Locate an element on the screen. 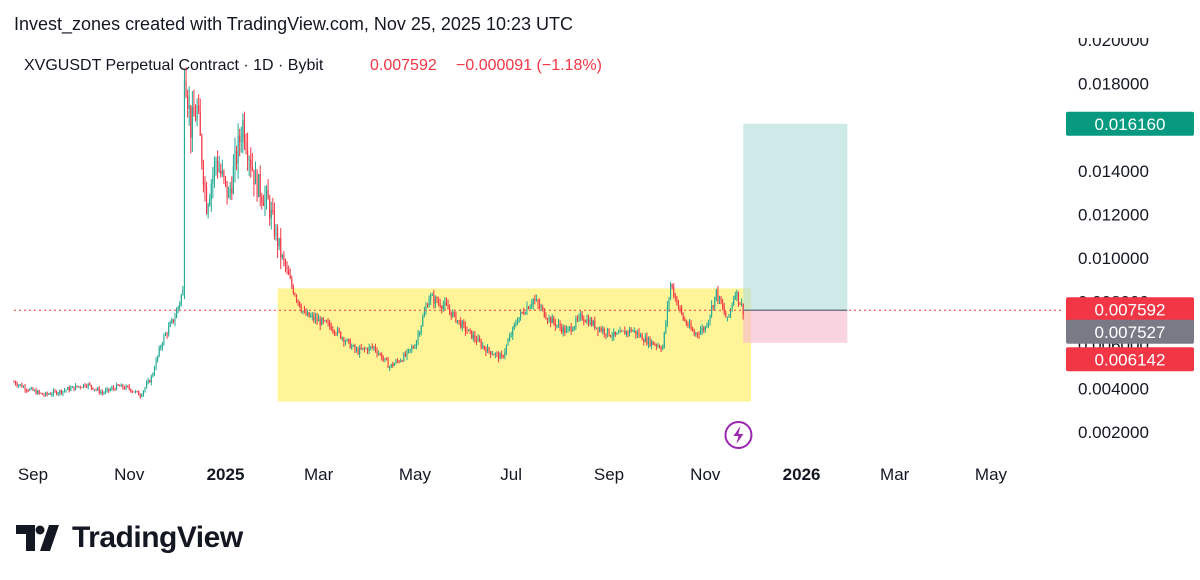 The width and height of the screenshot is (1200, 580). last-price-badge-text: 0.007592 is located at coordinates (1130, 309).